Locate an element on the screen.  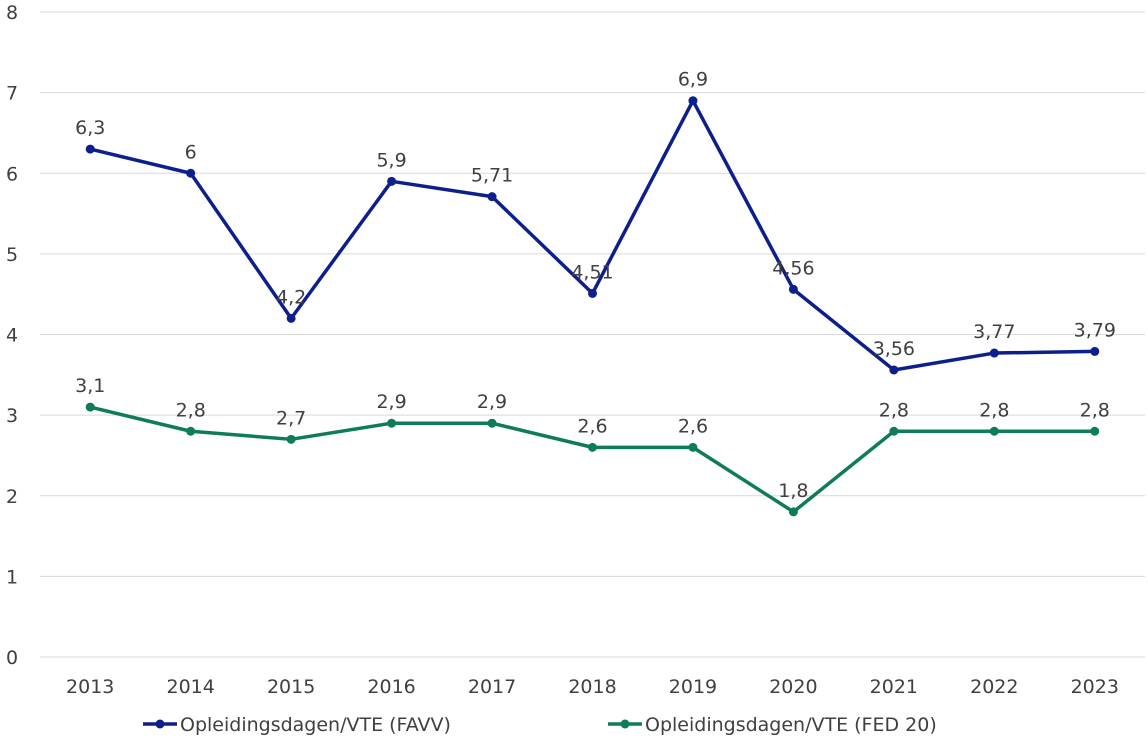
x-tick-label: 2023 is located at coordinates (1095, 687).